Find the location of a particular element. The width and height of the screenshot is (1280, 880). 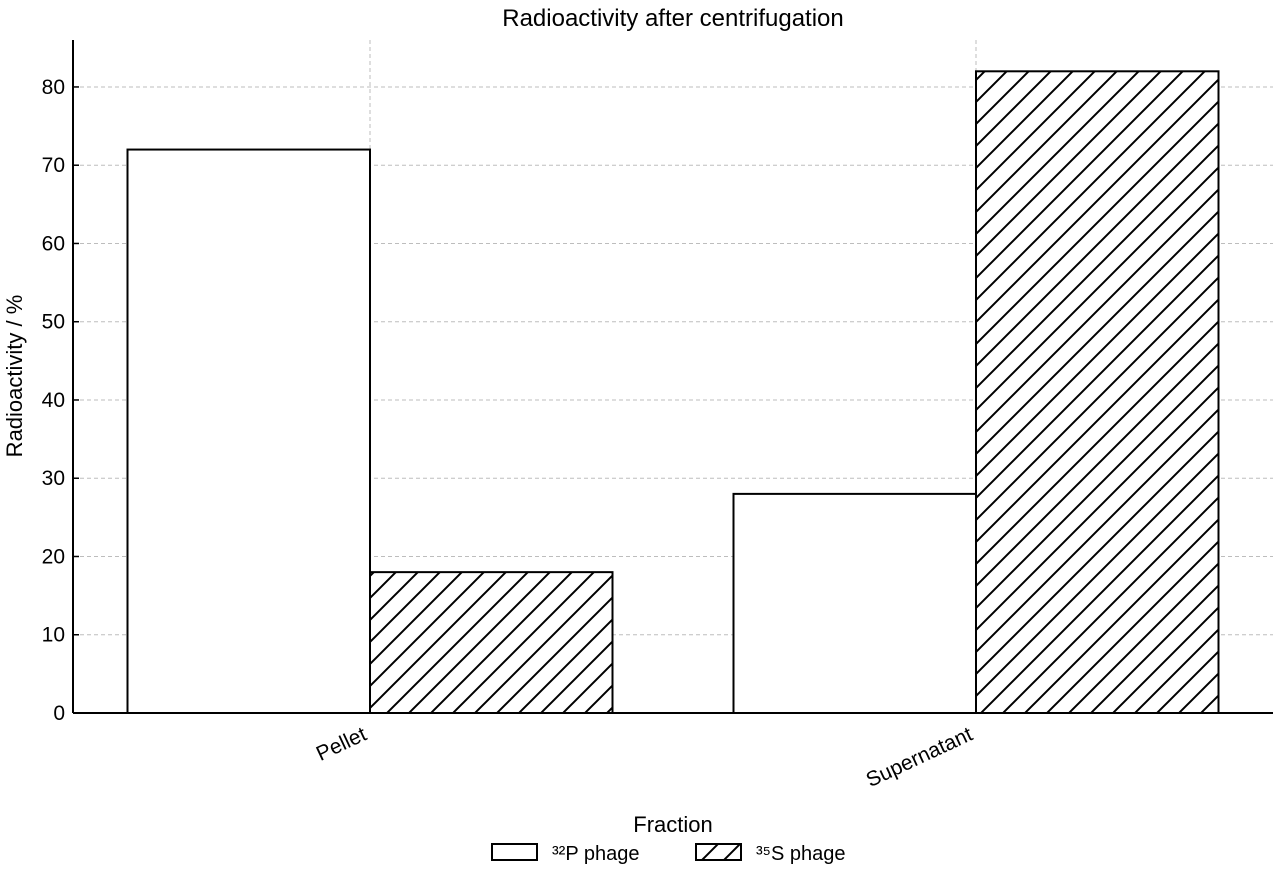

y-tick-label: 10 is located at coordinates (53, 635).